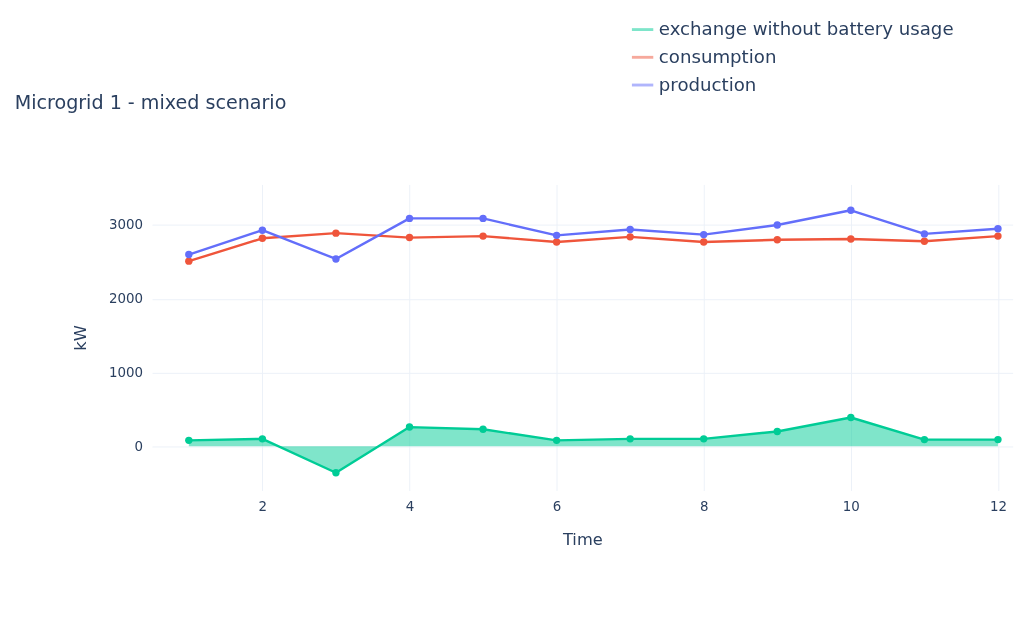  Describe the element at coordinates (80, 338) in the screenshot. I see `y-axis-title: kW` at that location.